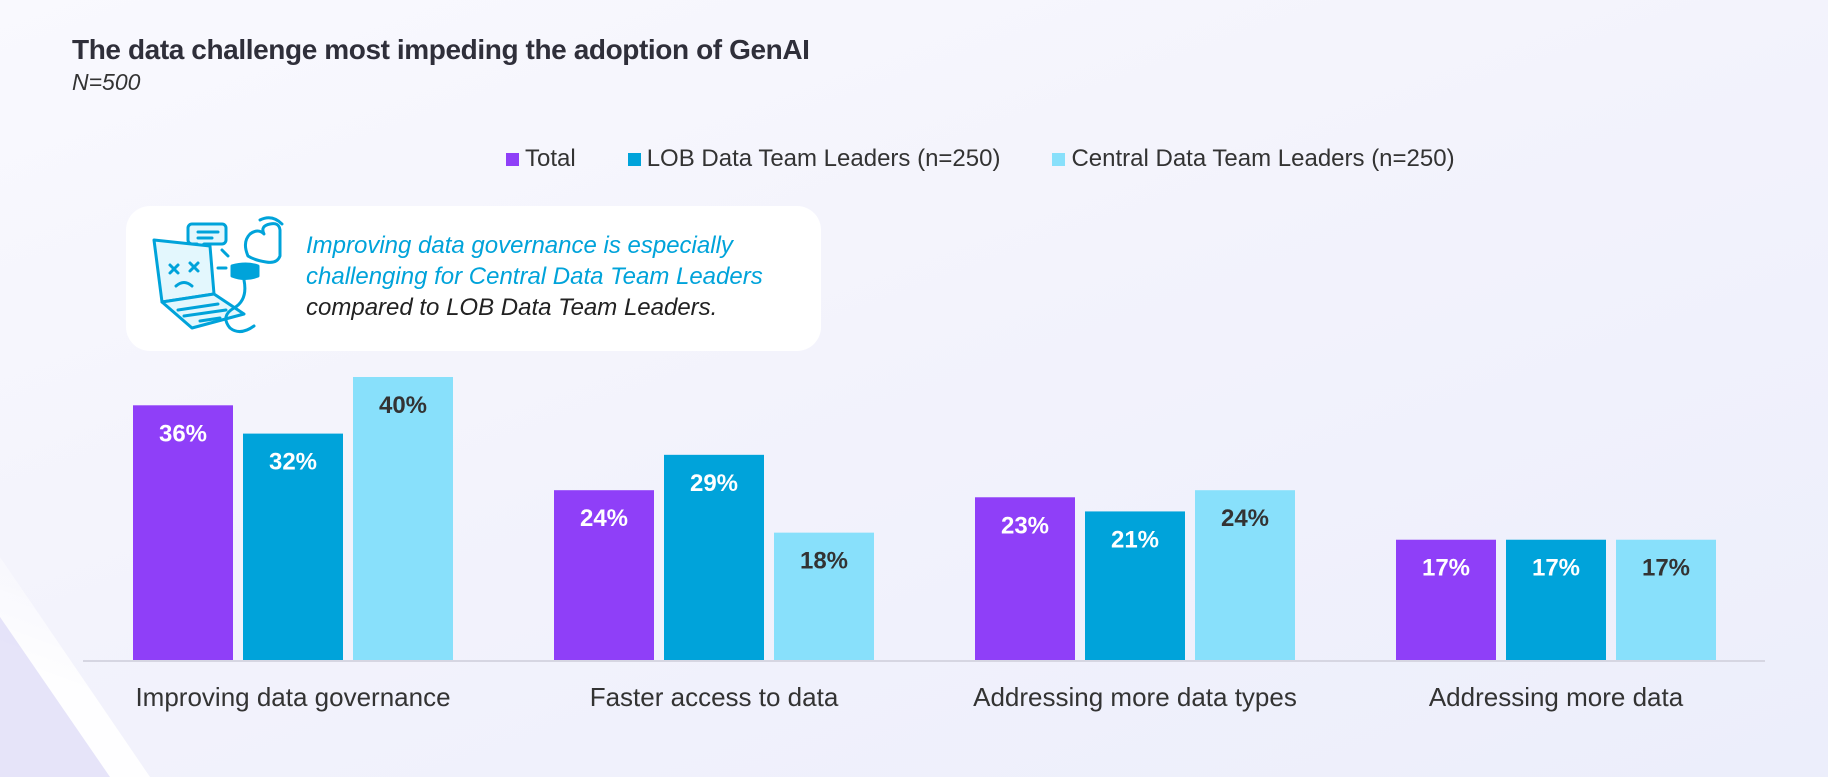 This screenshot has height=777, width=1828. What do you see at coordinates (1135, 539) in the screenshot?
I see `data-label-addressing-more-data-types-lob-data-team-leaders-n-250: 21%` at bounding box center [1135, 539].